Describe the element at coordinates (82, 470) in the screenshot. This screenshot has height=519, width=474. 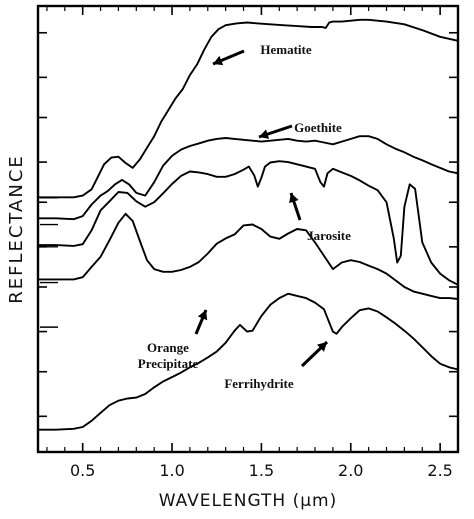
I see `x-tick-label: 0.5` at that location.